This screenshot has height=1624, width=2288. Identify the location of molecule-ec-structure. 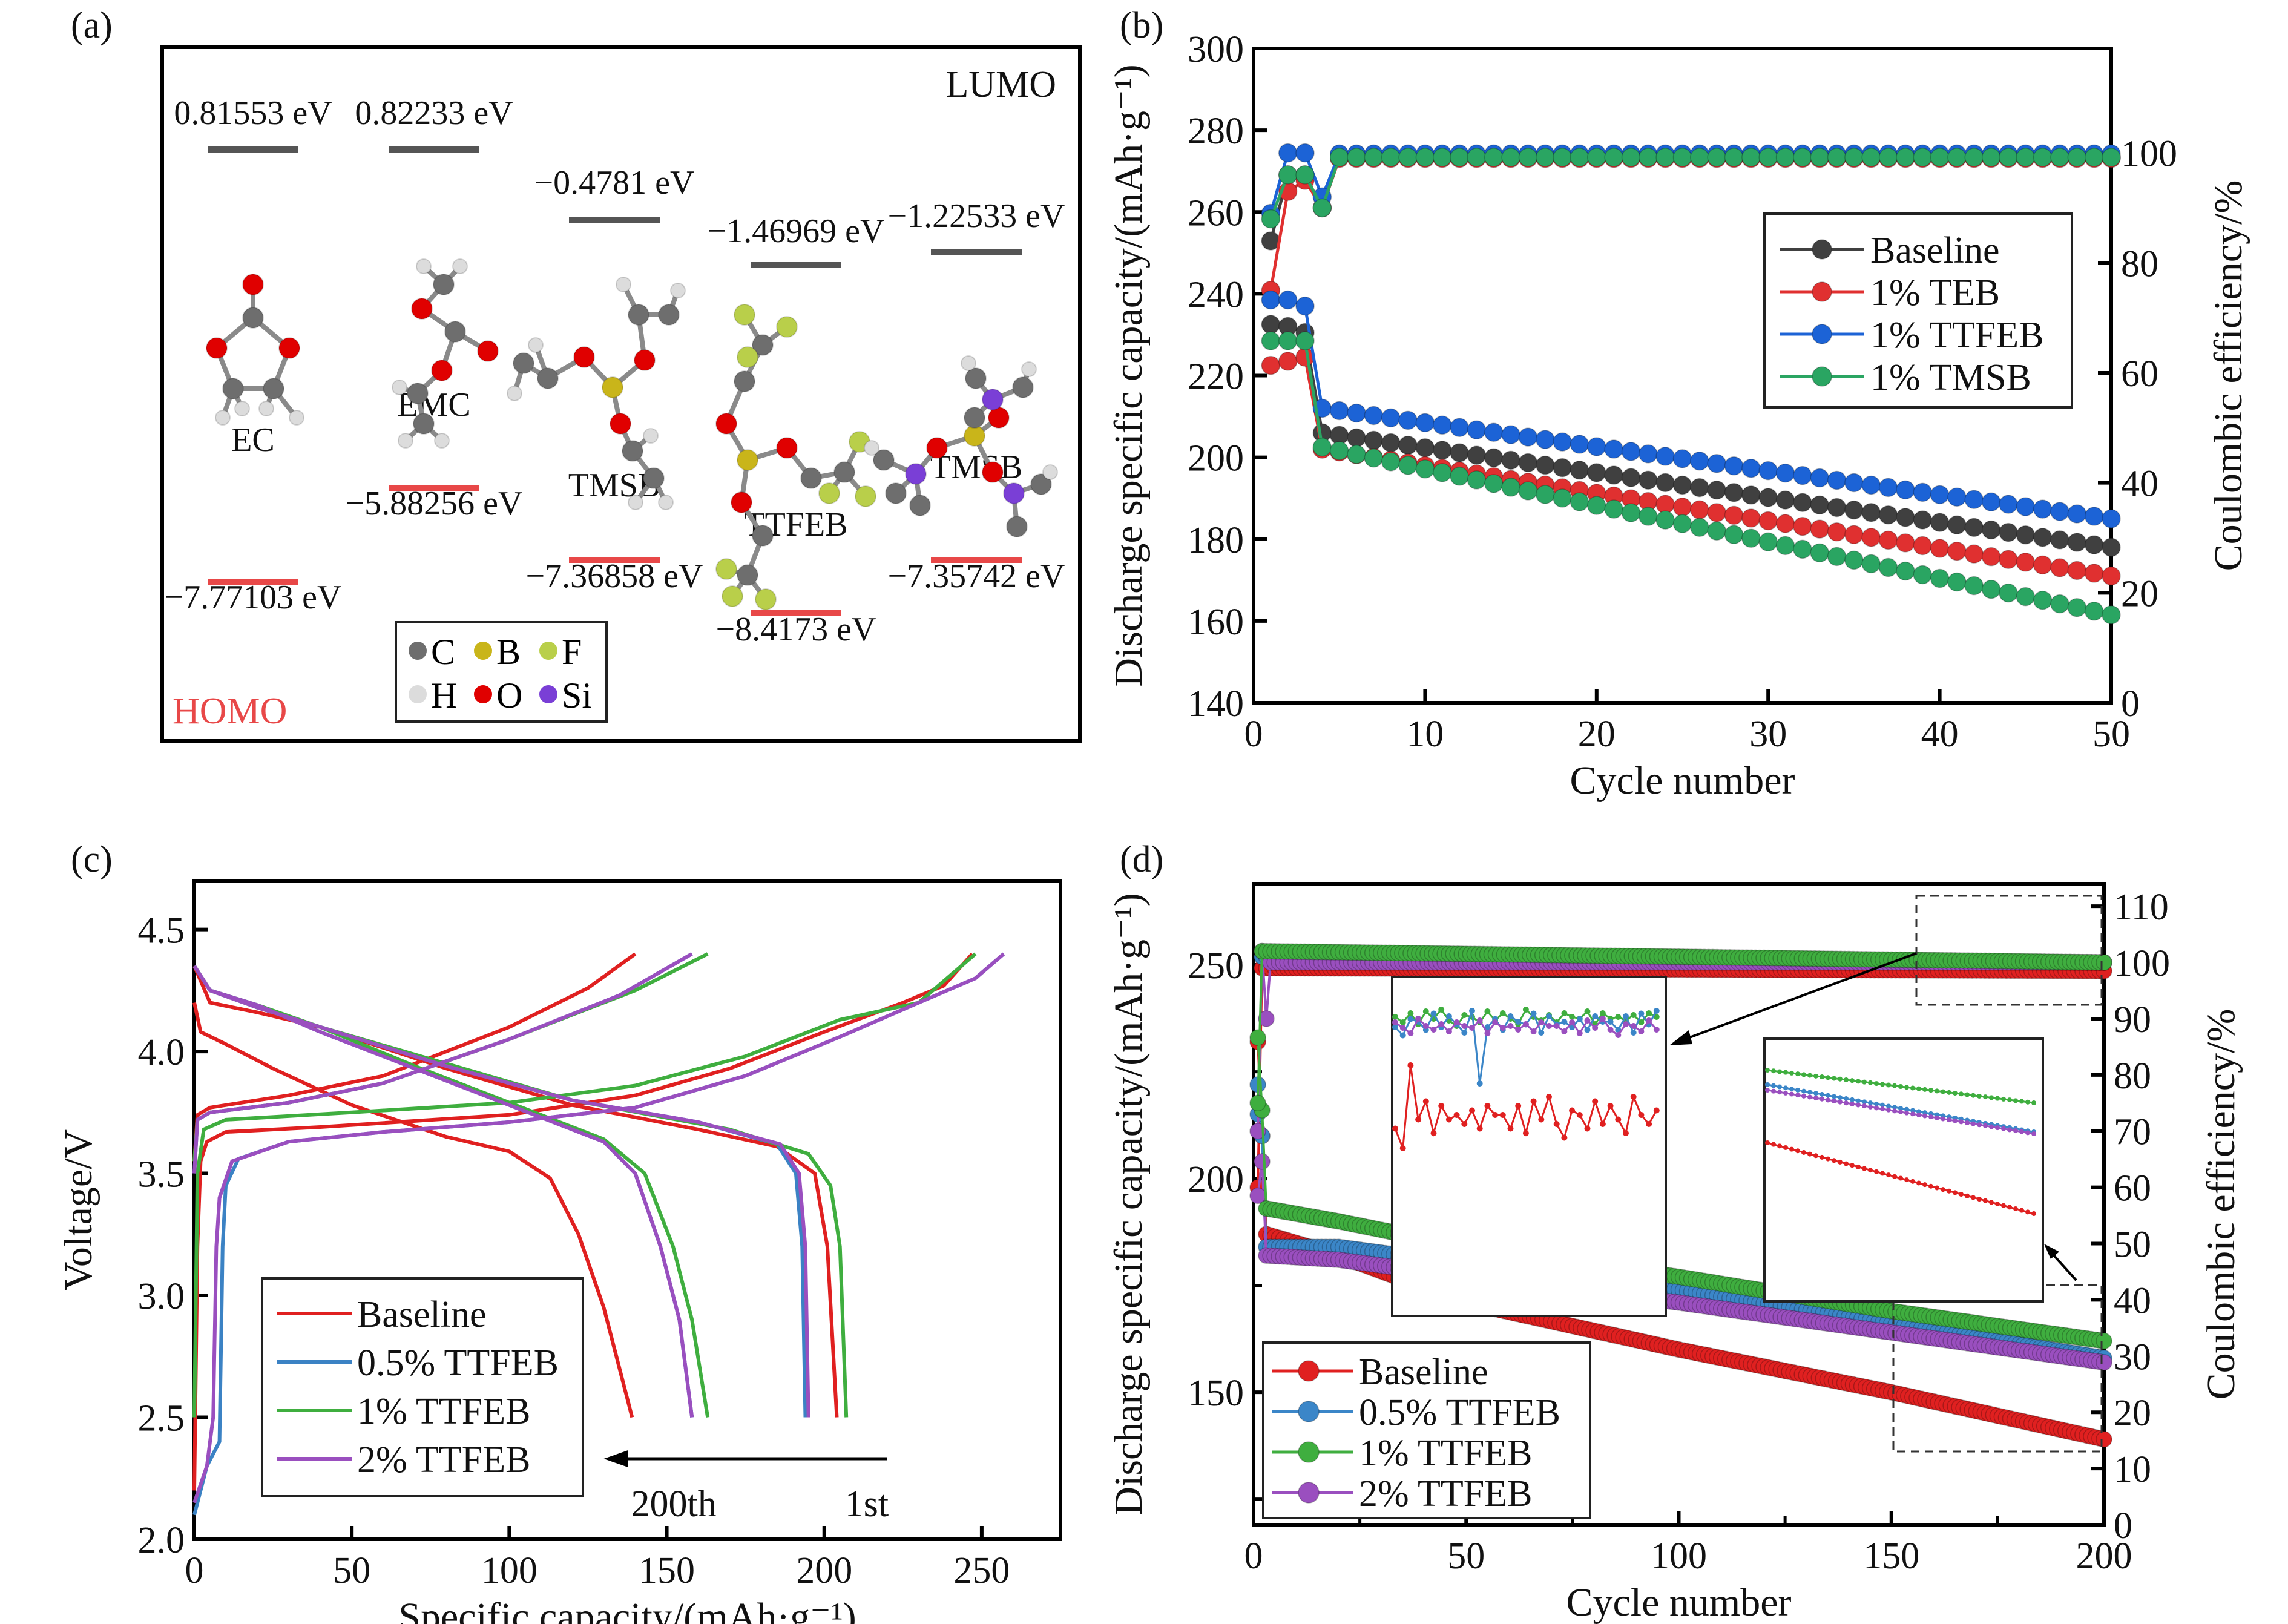
(255, 350).